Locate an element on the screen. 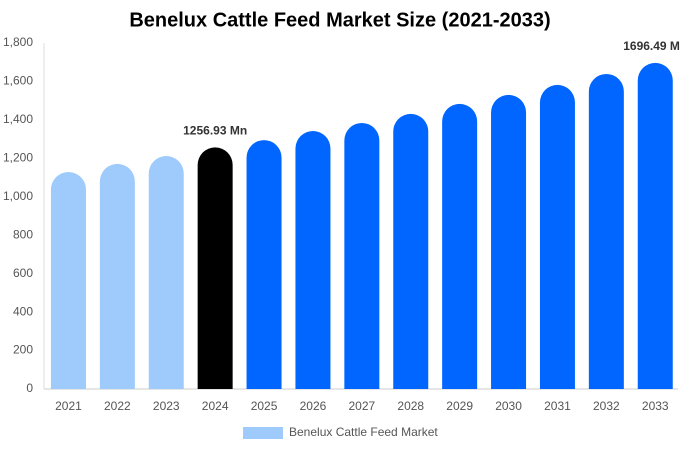  y-tick-label: 400 is located at coordinates (23, 311).